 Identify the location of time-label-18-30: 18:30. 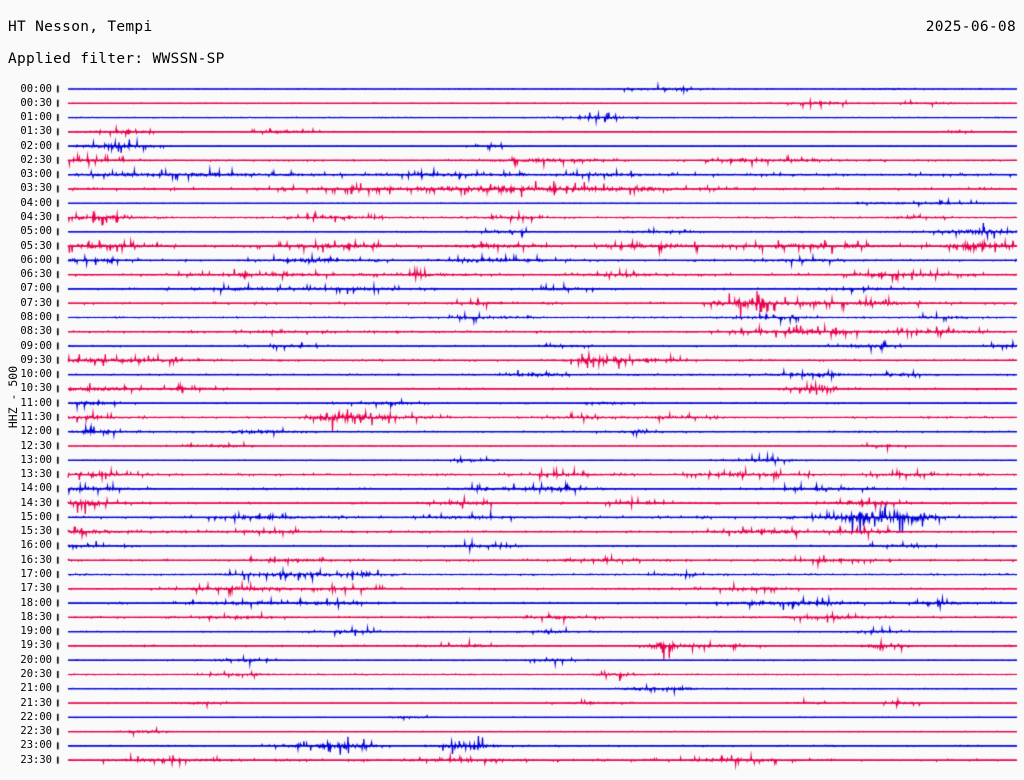
(36, 616).